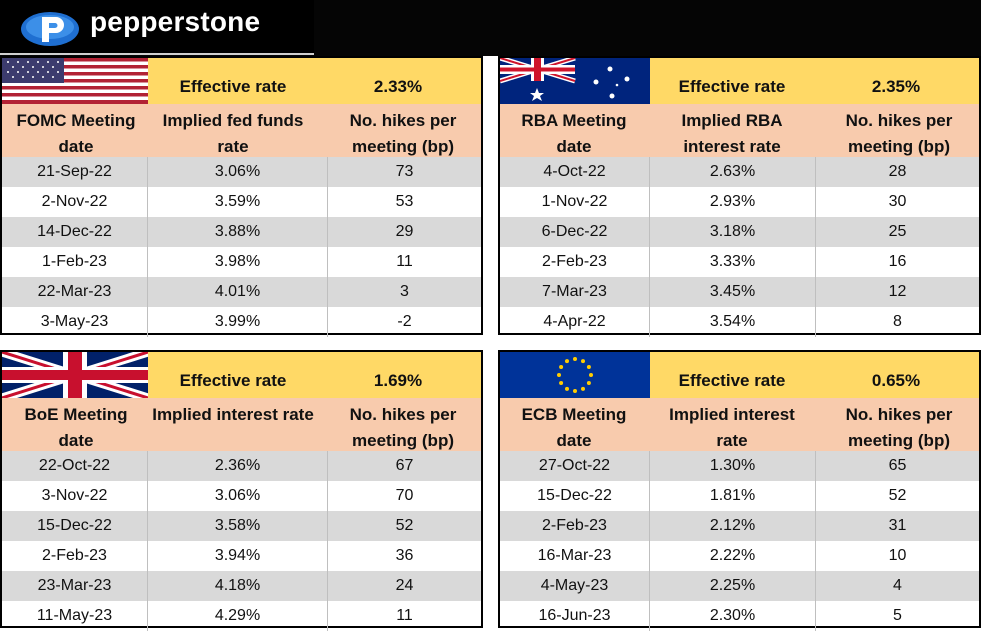  Describe the element at coordinates (75, 322) in the screenshot. I see `meeting-date-cell: 3-May-23` at that location.